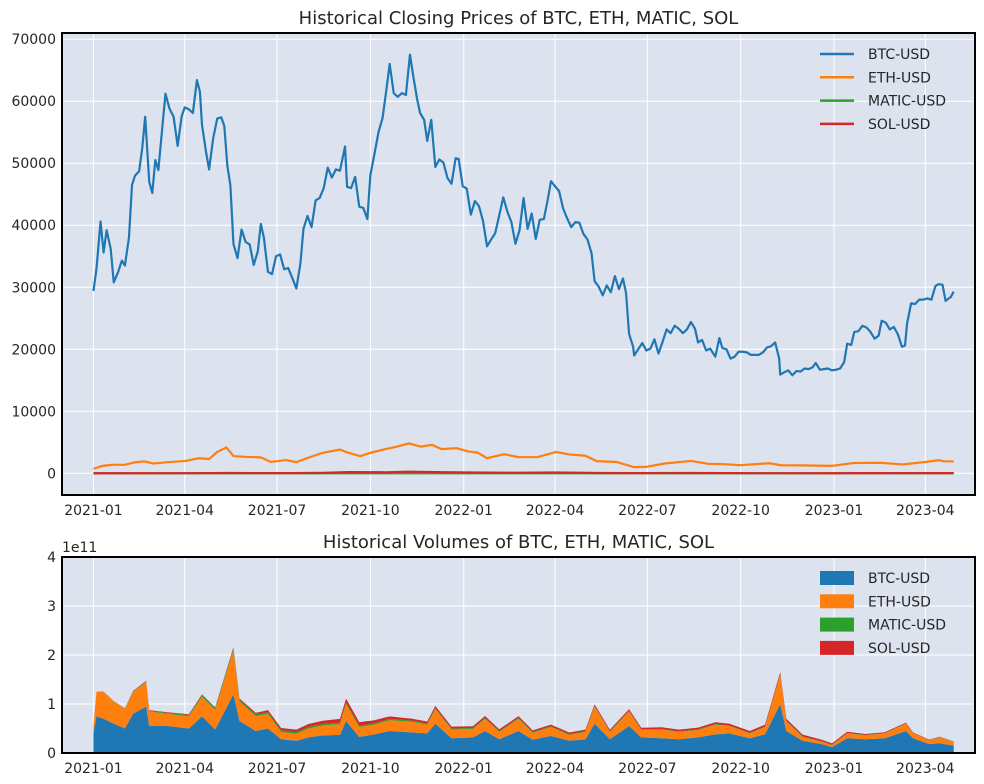 This screenshot has width=984, height=784. Describe the element at coordinates (33, 40) in the screenshot. I see `y-tick-label: 70000` at that location.